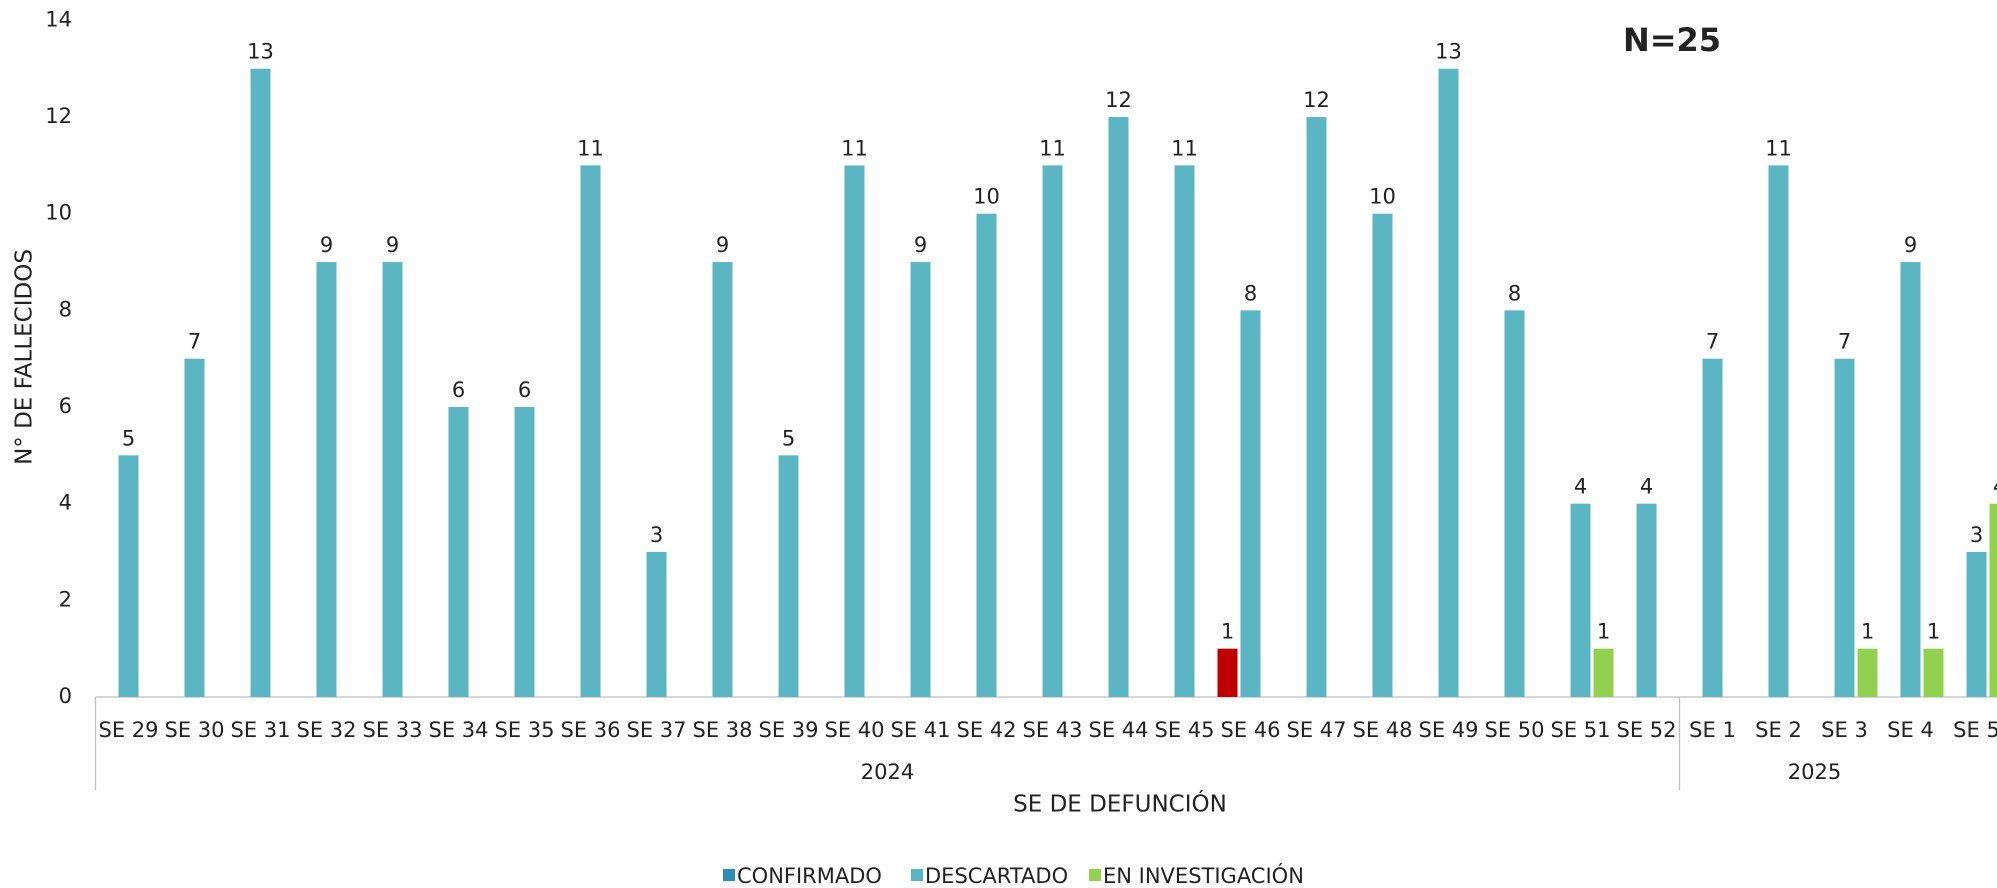 This screenshot has width=1997, height=888. Describe the element at coordinates (789, 730) in the screenshot. I see `x-tick-label: SE 39` at that location.